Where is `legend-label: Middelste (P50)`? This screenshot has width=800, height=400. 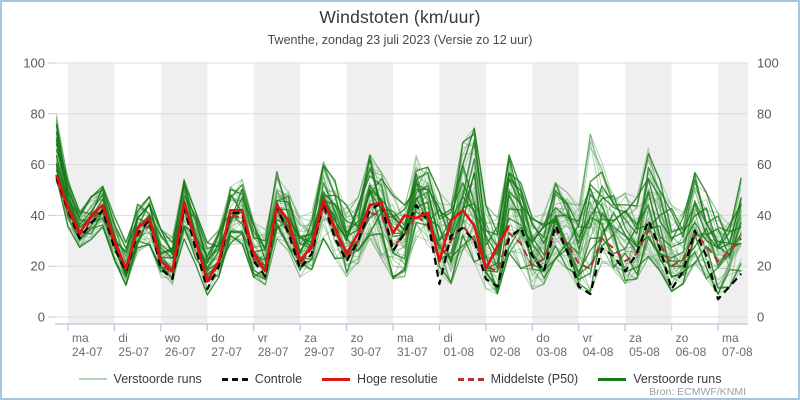
legend-label: Middelste (P50) is located at coordinates (534, 379).